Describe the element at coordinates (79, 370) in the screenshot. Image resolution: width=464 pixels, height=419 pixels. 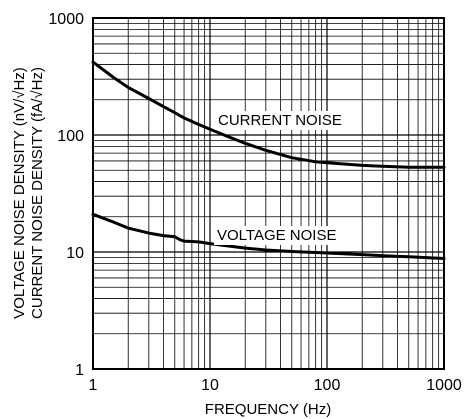
I see `y-tick-label: 1` at that location.